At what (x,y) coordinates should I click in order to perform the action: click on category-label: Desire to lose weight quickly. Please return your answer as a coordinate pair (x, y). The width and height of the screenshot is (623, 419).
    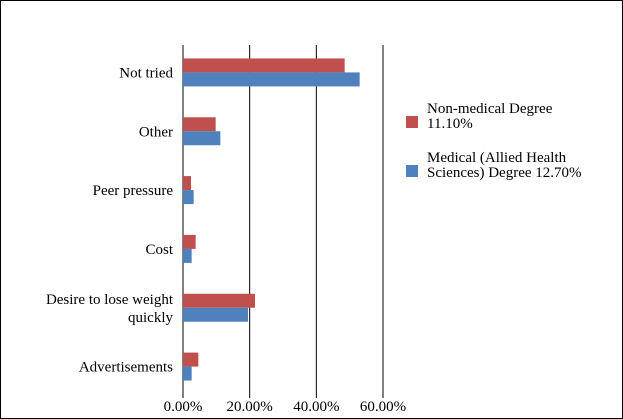
    Looking at the image, I should click on (110, 309).